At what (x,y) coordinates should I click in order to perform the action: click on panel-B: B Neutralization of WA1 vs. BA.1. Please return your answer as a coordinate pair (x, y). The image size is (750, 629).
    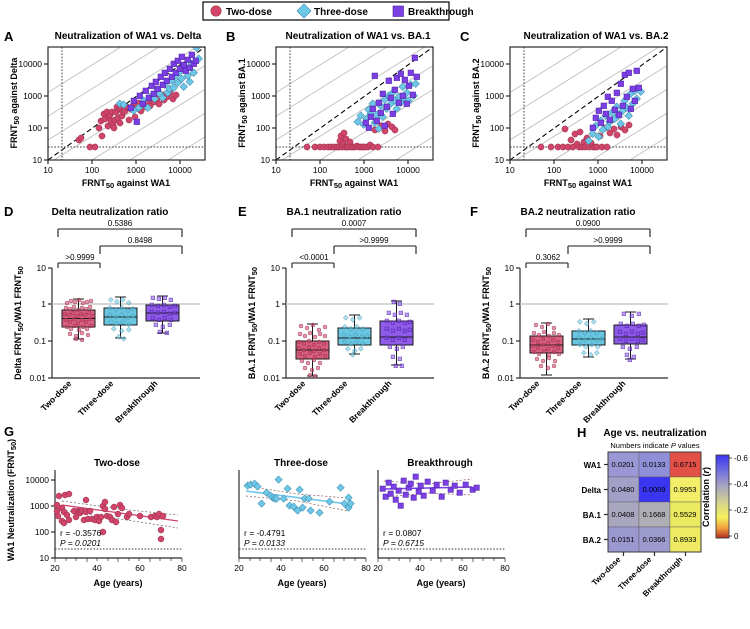
    Looking at the image, I should click on (330, 109).